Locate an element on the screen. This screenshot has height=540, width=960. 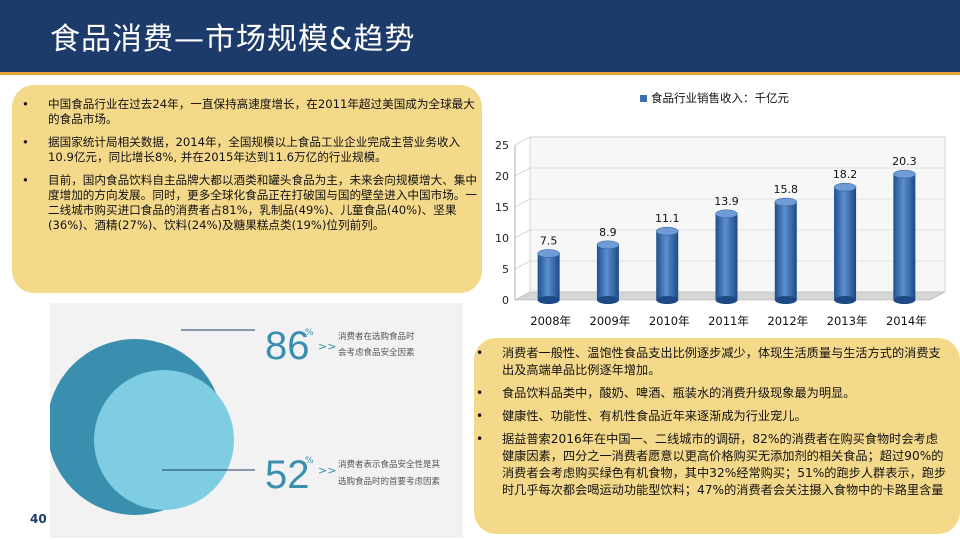
page-number: 40 is located at coordinates (38, 519).